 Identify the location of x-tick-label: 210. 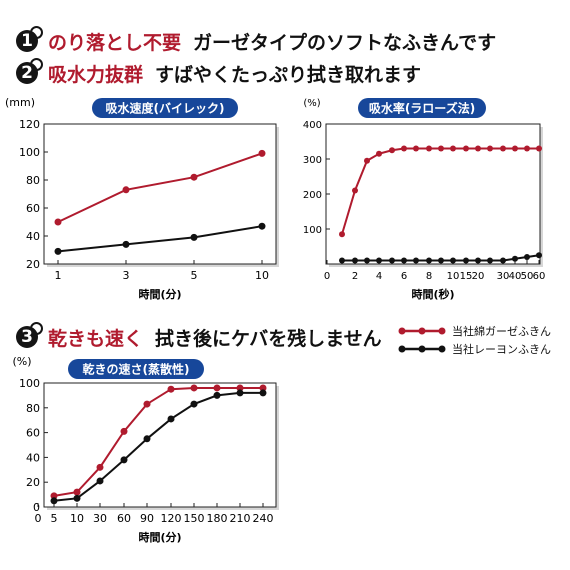
(240, 518).